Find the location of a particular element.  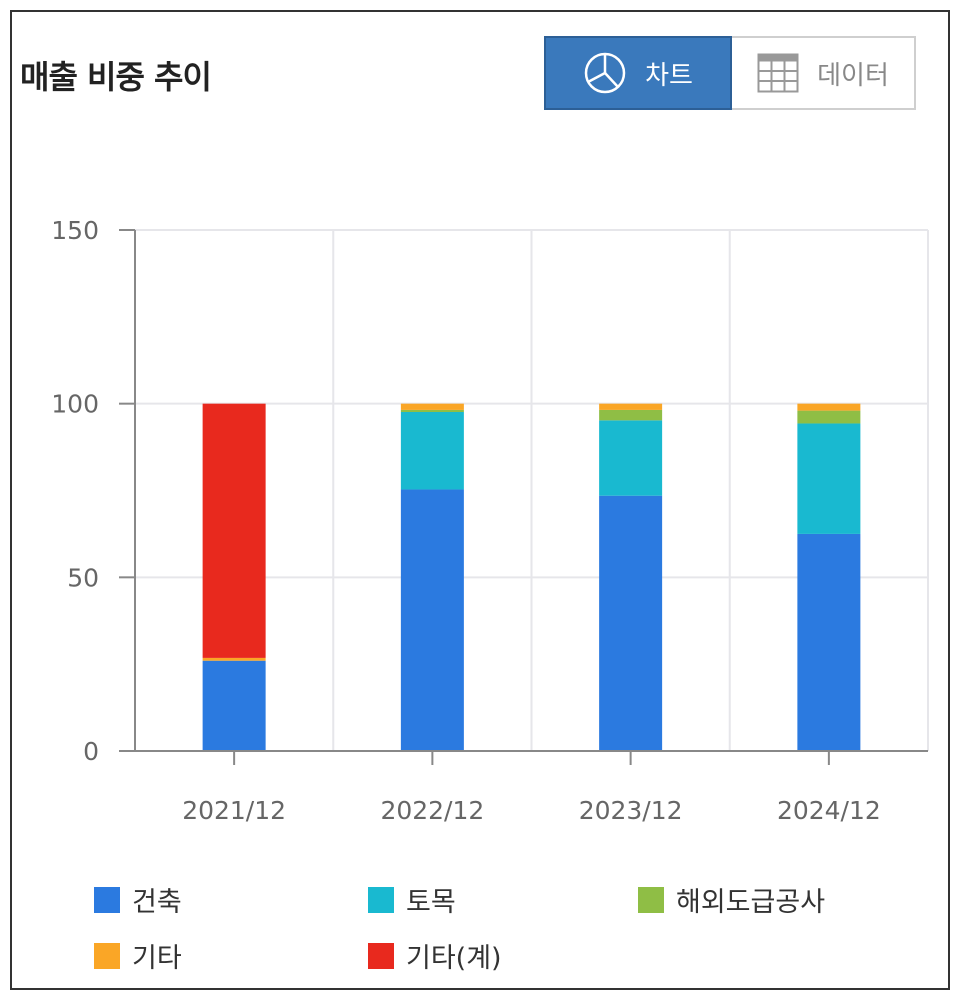

legend-item-2: 해외도급공사 is located at coordinates (731, 899).